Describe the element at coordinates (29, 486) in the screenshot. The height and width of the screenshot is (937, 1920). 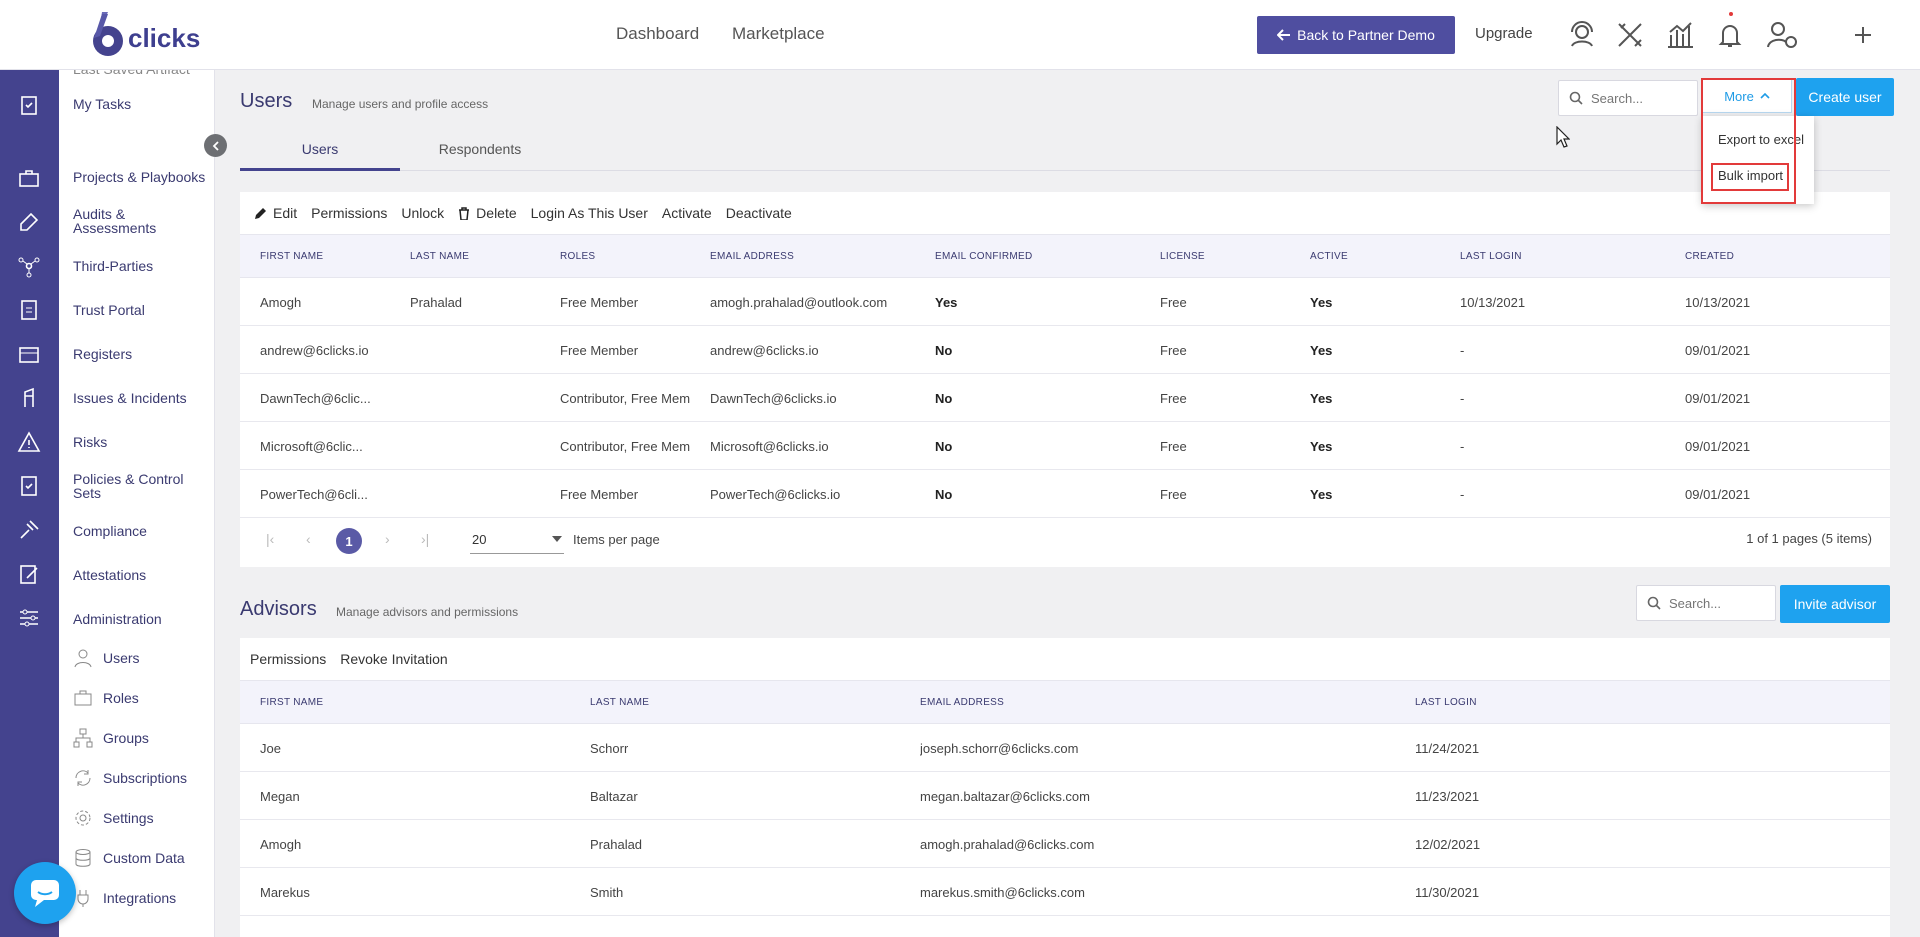
I see `policy-icon` at that location.